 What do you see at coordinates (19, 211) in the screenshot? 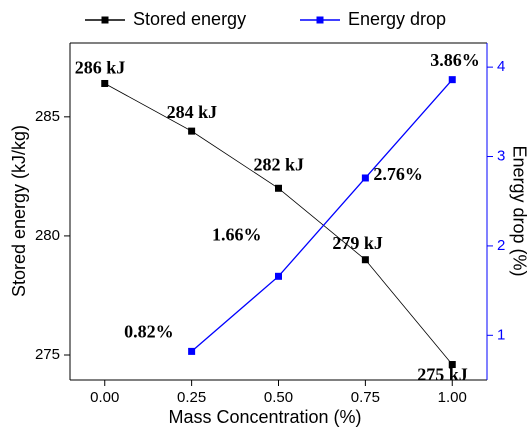
I see `y-axis-label: Stored energy (kJ/kg)` at bounding box center [19, 211].